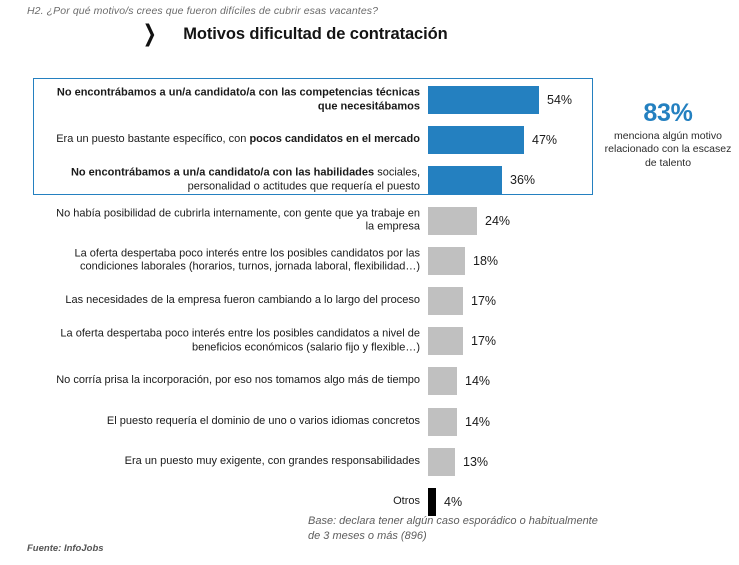 This screenshot has height=565, width=739. I want to click on bar-value-label: 13%, so click(476, 461).